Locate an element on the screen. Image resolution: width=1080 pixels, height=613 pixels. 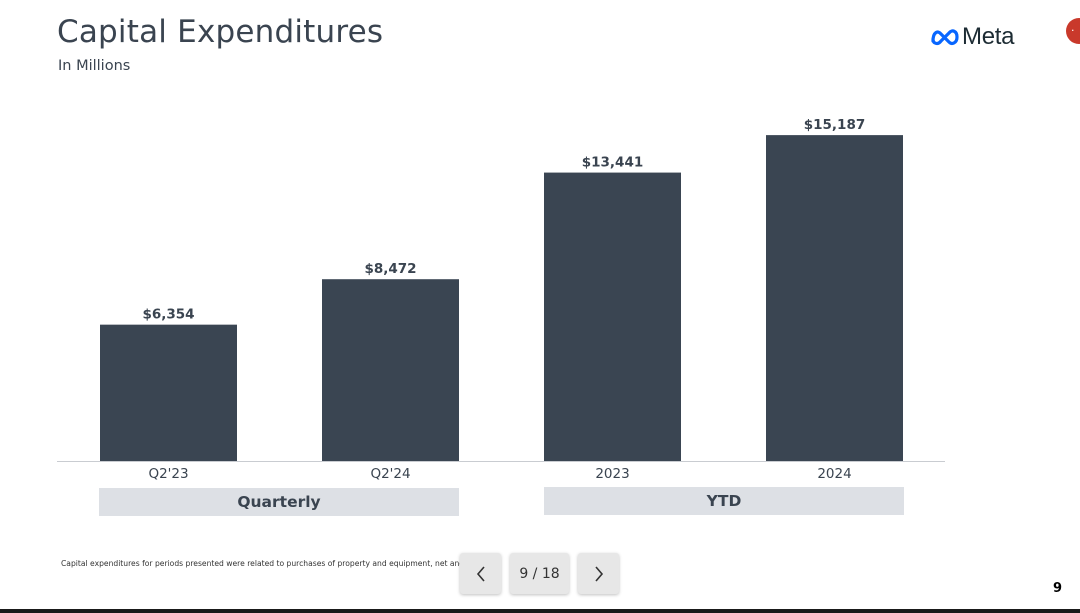
chevron-left-icon is located at coordinates (480, 573).